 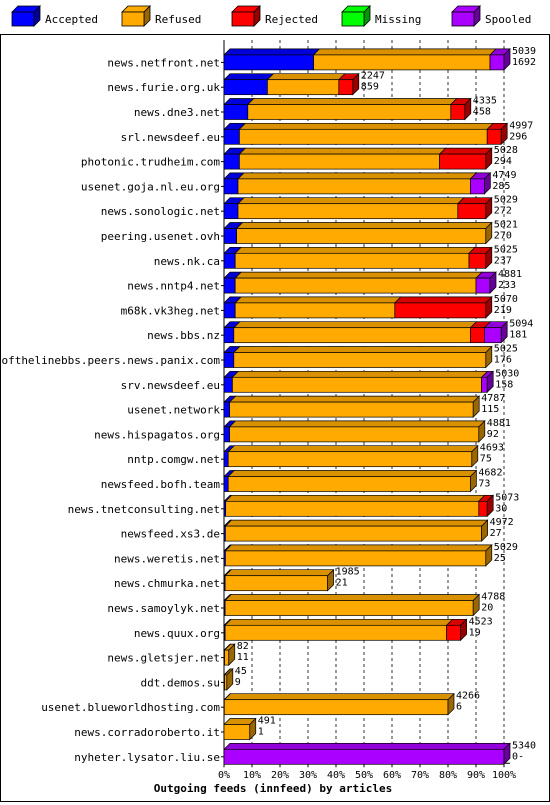 I want to click on host-label: news.sonologic.net, so click(x=160, y=211).